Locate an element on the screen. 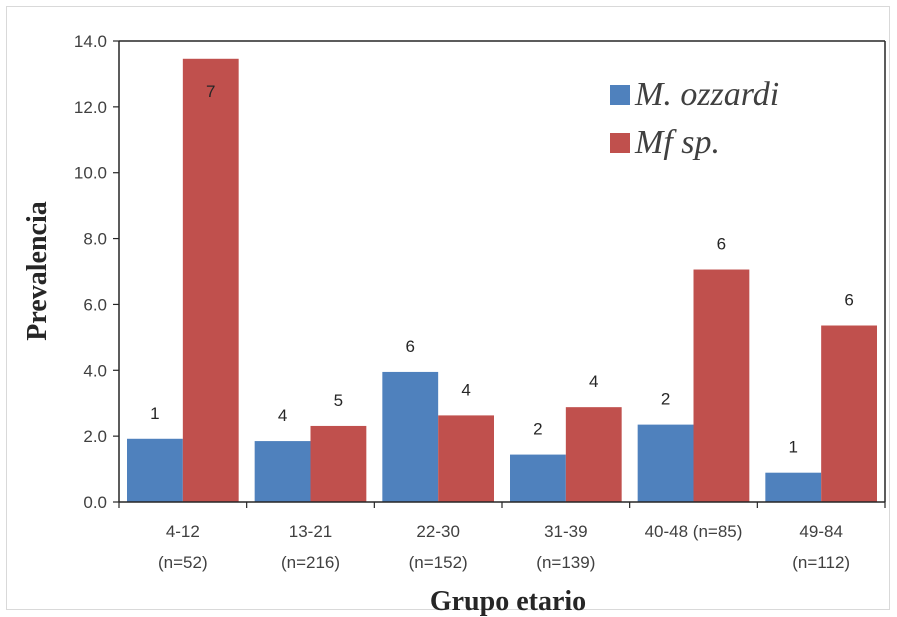 The image size is (897, 617). x-tick-label-4: (n=139) is located at coordinates (565, 562).